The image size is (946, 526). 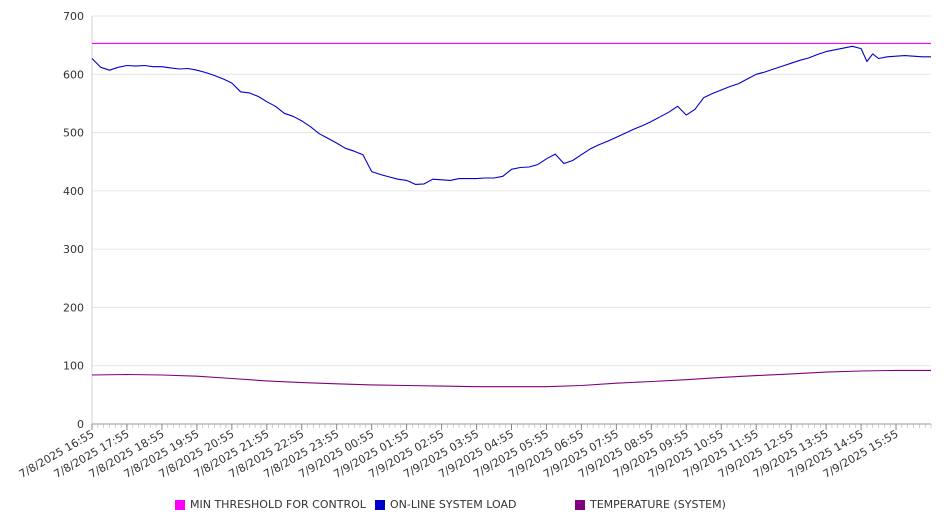 I want to click on legend-swatch-system-load, so click(x=380, y=504).